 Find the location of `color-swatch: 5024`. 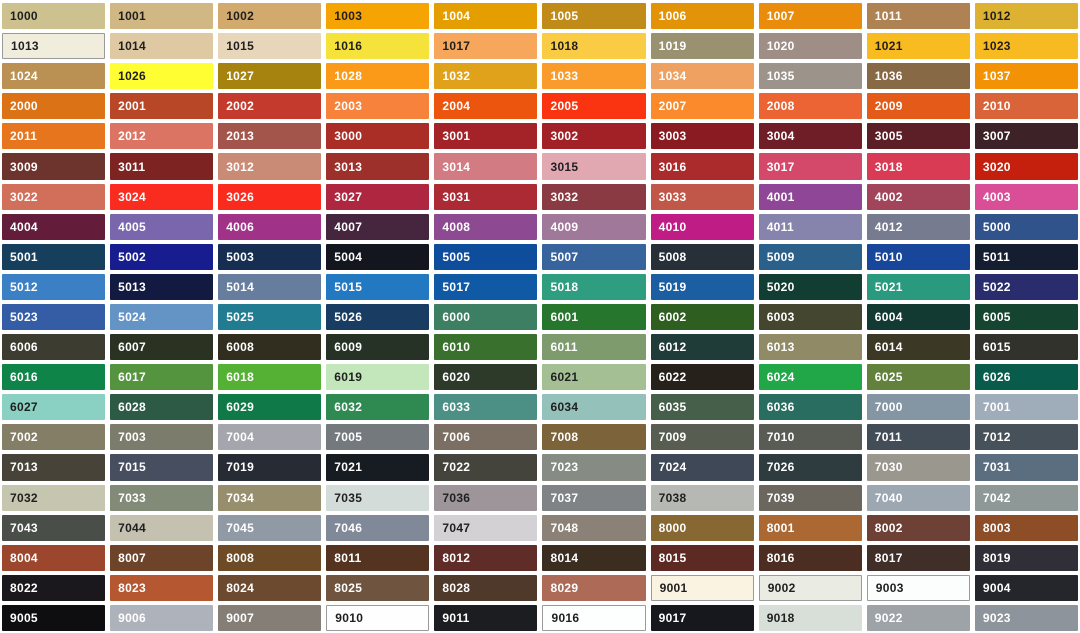

color-swatch: 5024 is located at coordinates (162, 317).